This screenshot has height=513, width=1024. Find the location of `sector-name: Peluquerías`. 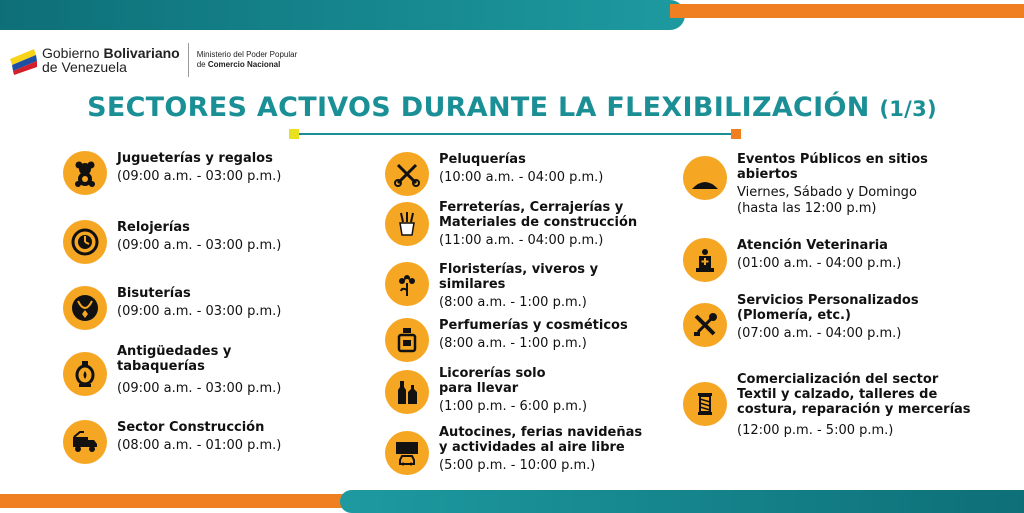

sector-name: Peluquerías is located at coordinates (482, 159).